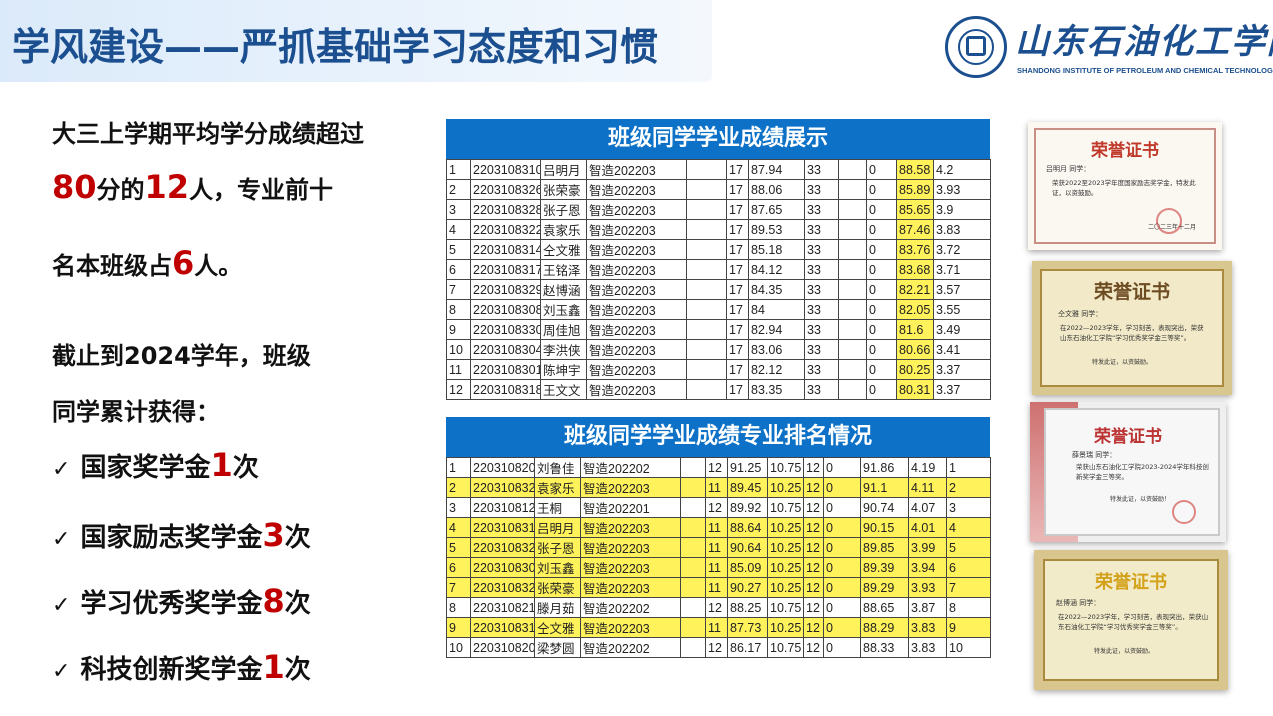  What do you see at coordinates (776, 249) in the screenshot?
I see `table-cell: 85.18` at bounding box center [776, 249].